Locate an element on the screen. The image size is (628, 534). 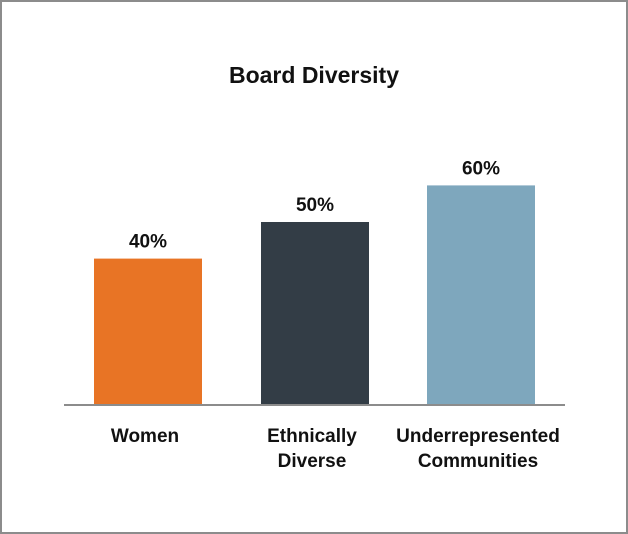
value-label-2: 60% is located at coordinates (481, 168).